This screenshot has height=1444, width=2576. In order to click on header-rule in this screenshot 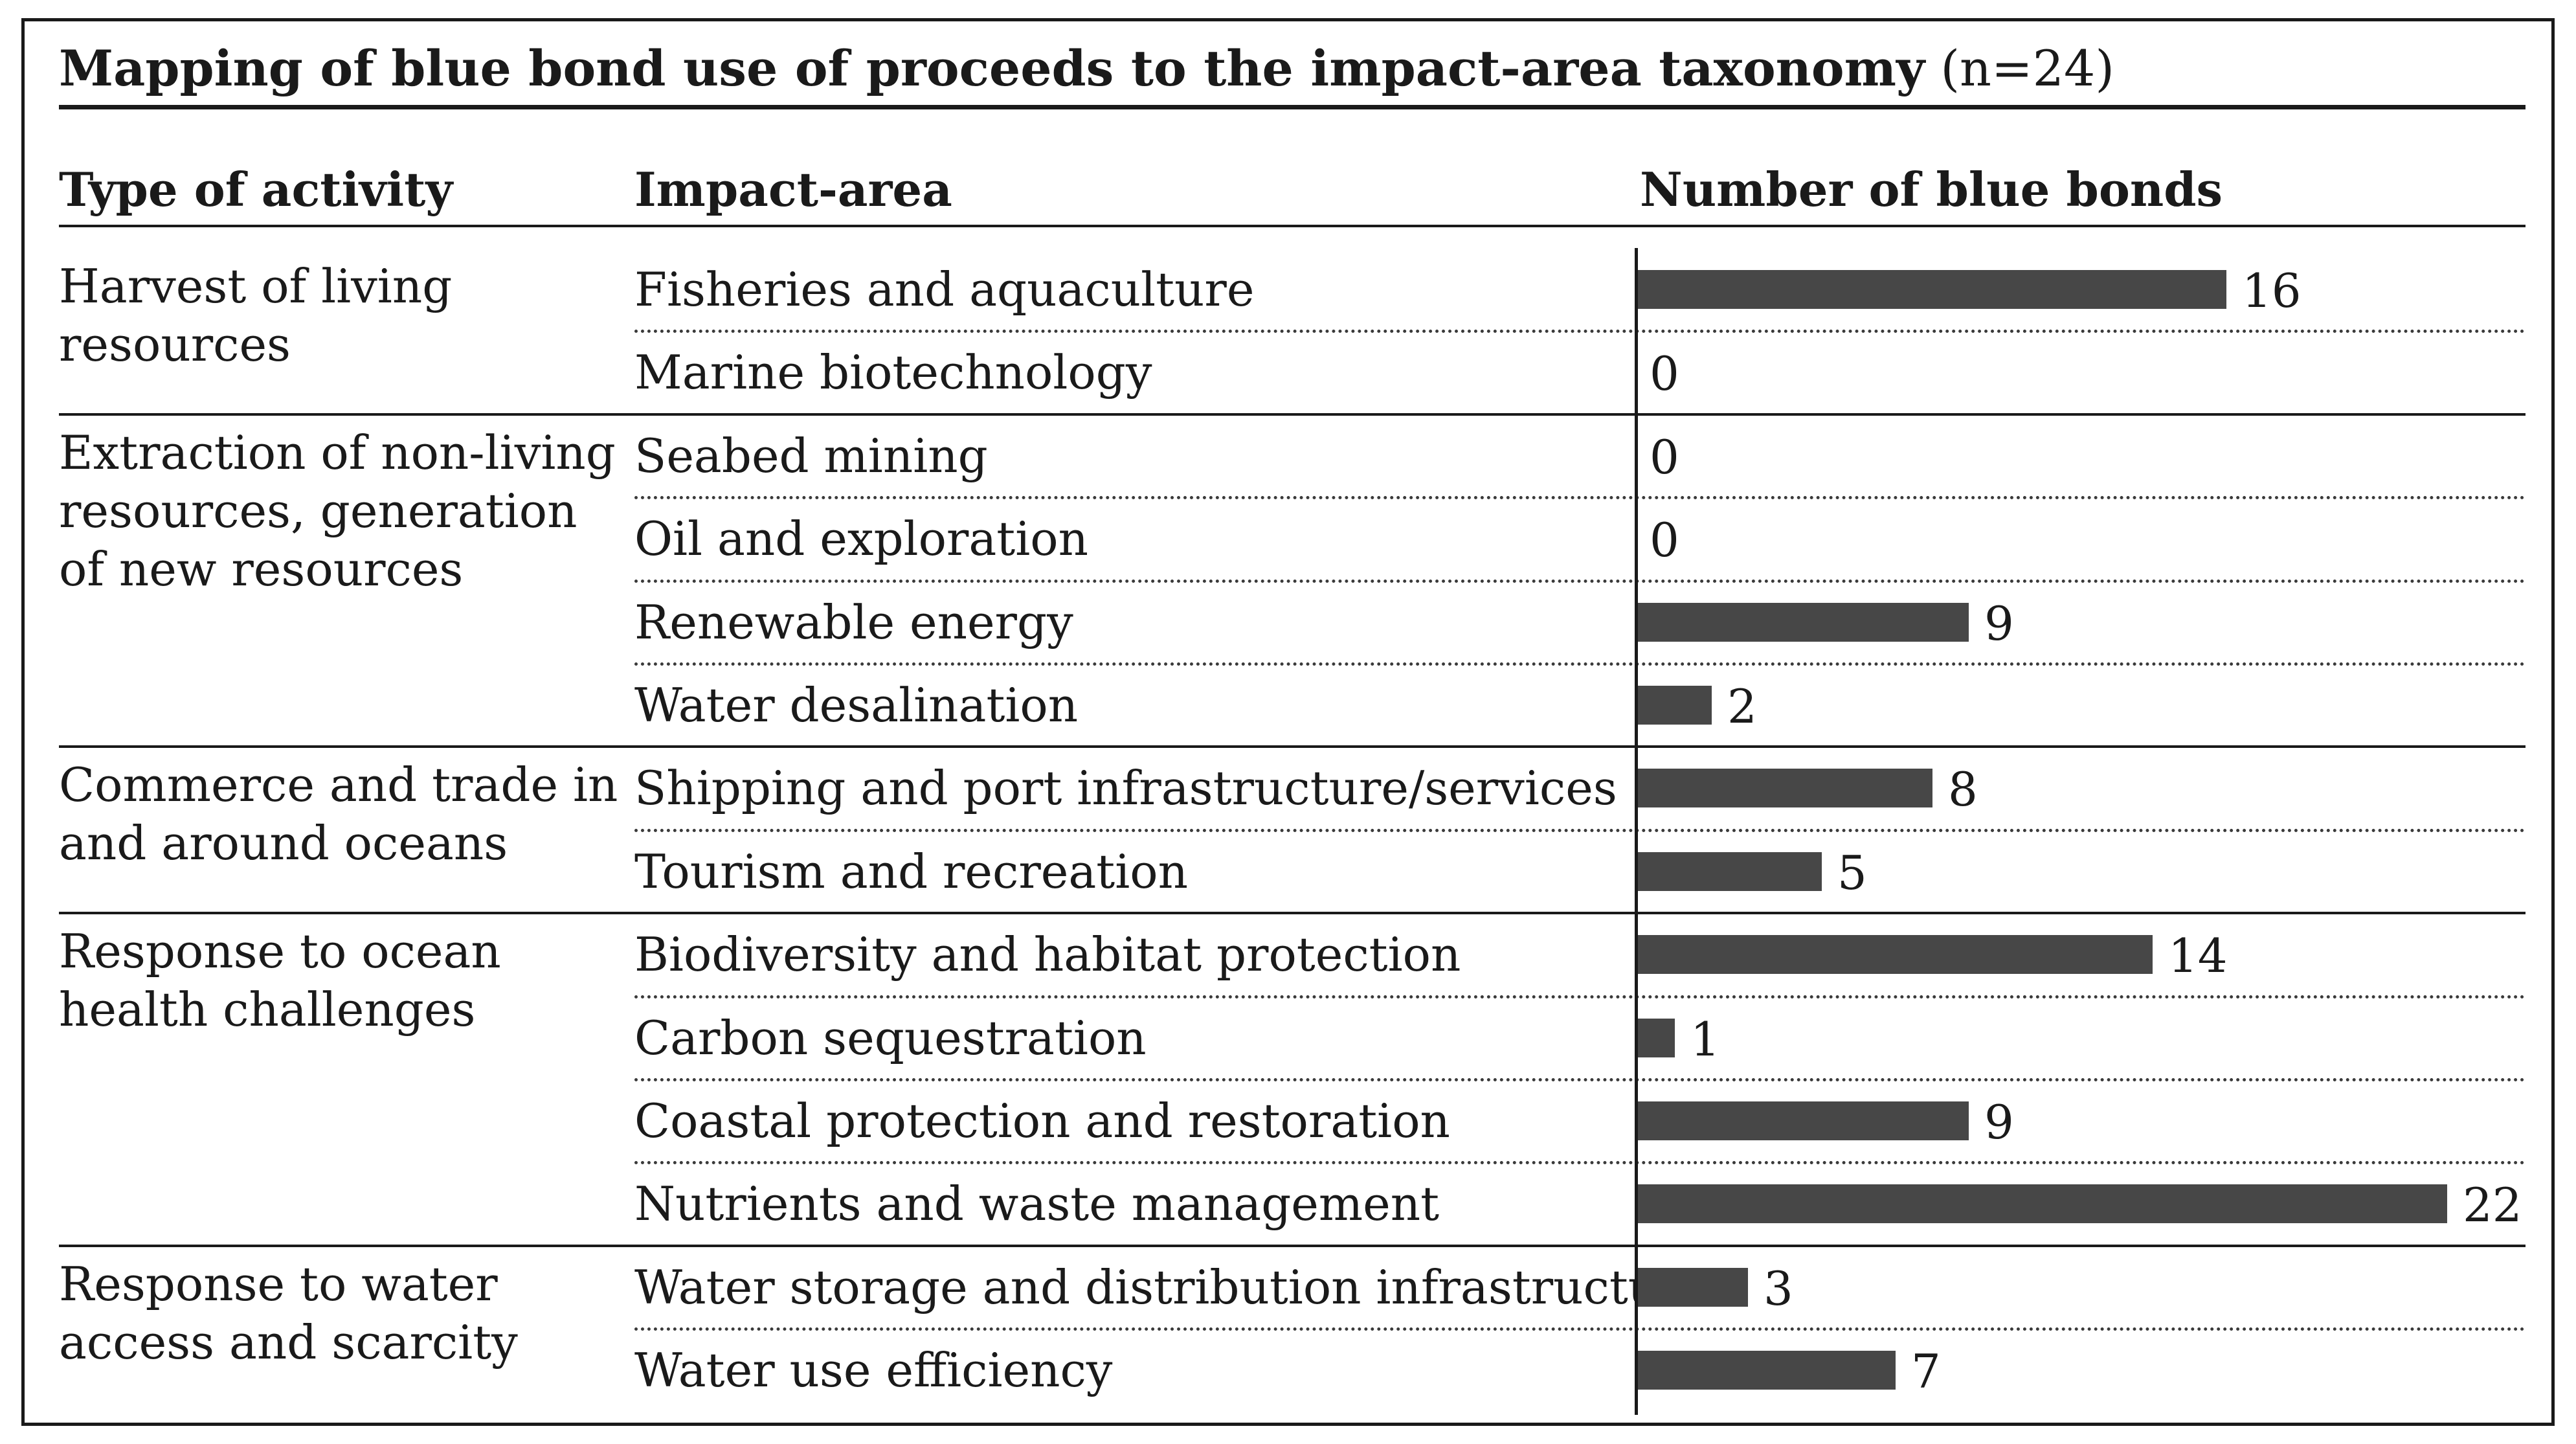, I will do `click(1292, 226)`.